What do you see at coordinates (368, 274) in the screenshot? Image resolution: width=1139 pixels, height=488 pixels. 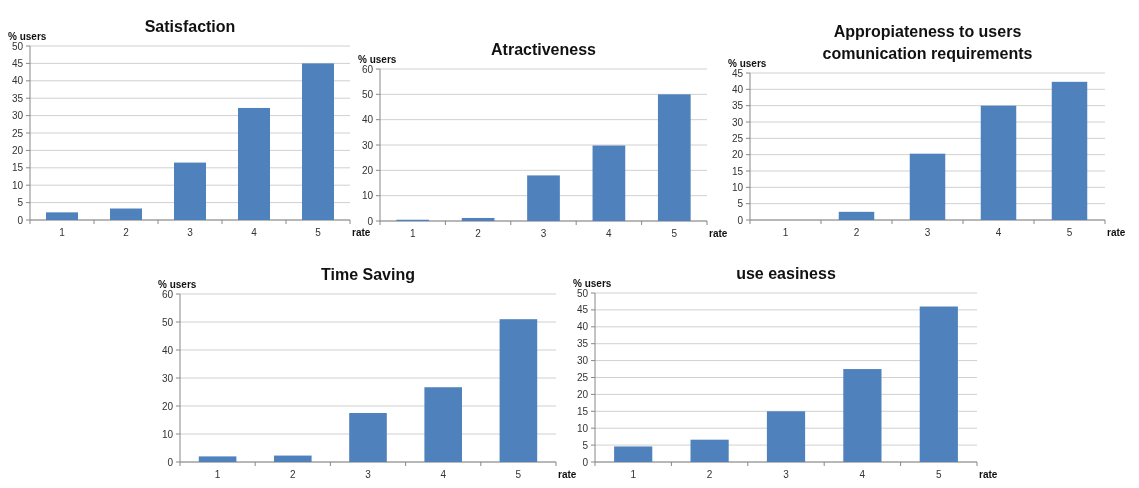 I see `chart-title: Time Saving` at bounding box center [368, 274].